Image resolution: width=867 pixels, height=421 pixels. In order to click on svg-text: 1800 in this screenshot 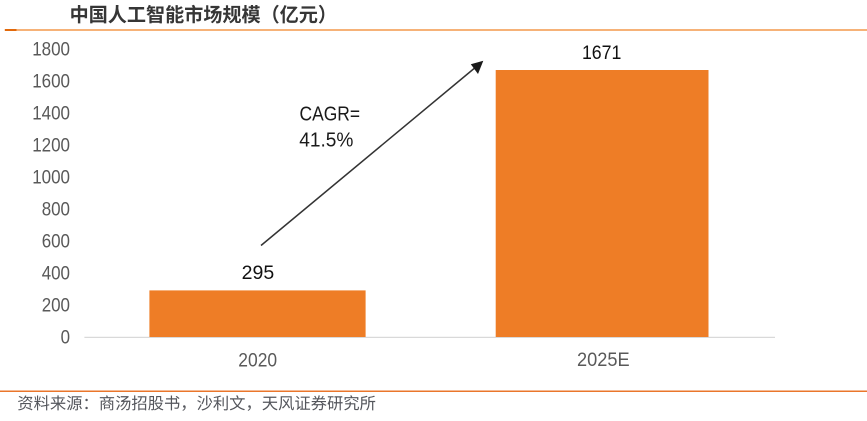, I will do `click(51, 50)`.